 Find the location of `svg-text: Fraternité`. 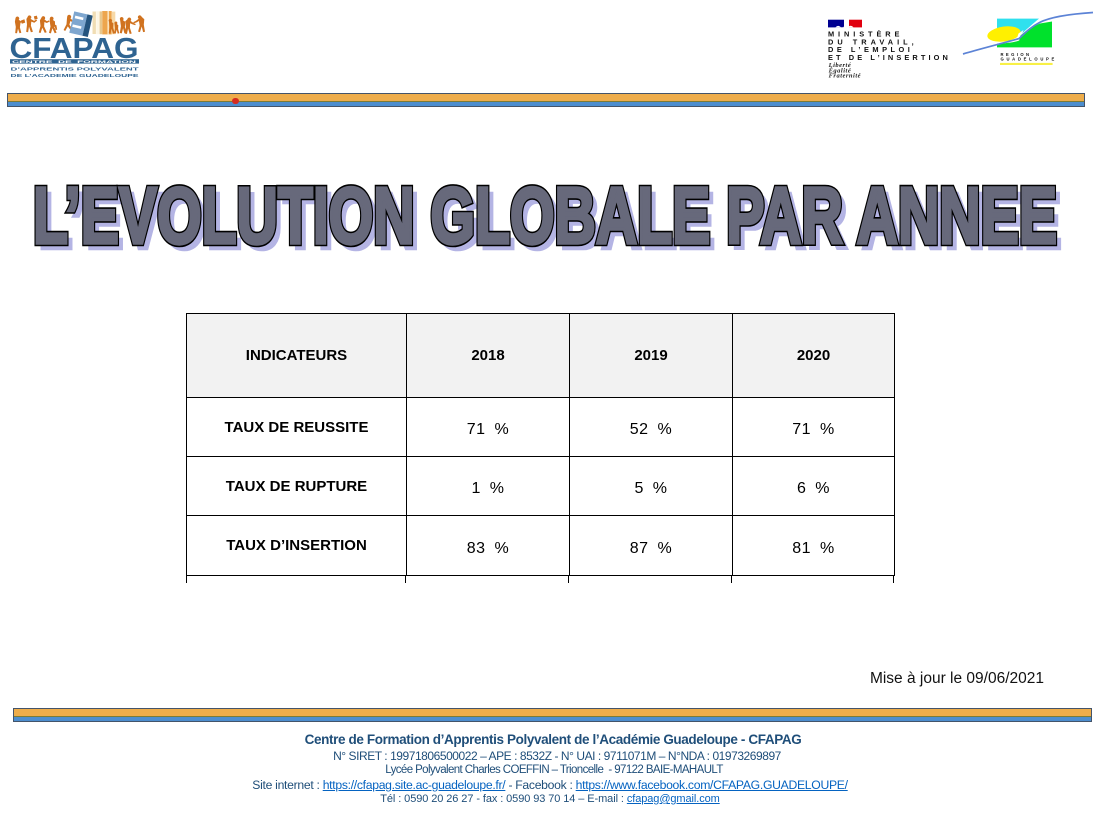

svg-text: Fraternité is located at coordinates (845, 75).